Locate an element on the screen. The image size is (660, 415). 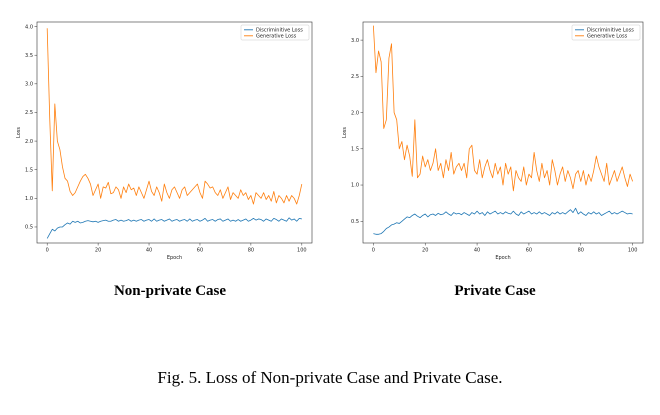
non-private-y-tick-label: 3.5 is located at coordinates (29, 56).